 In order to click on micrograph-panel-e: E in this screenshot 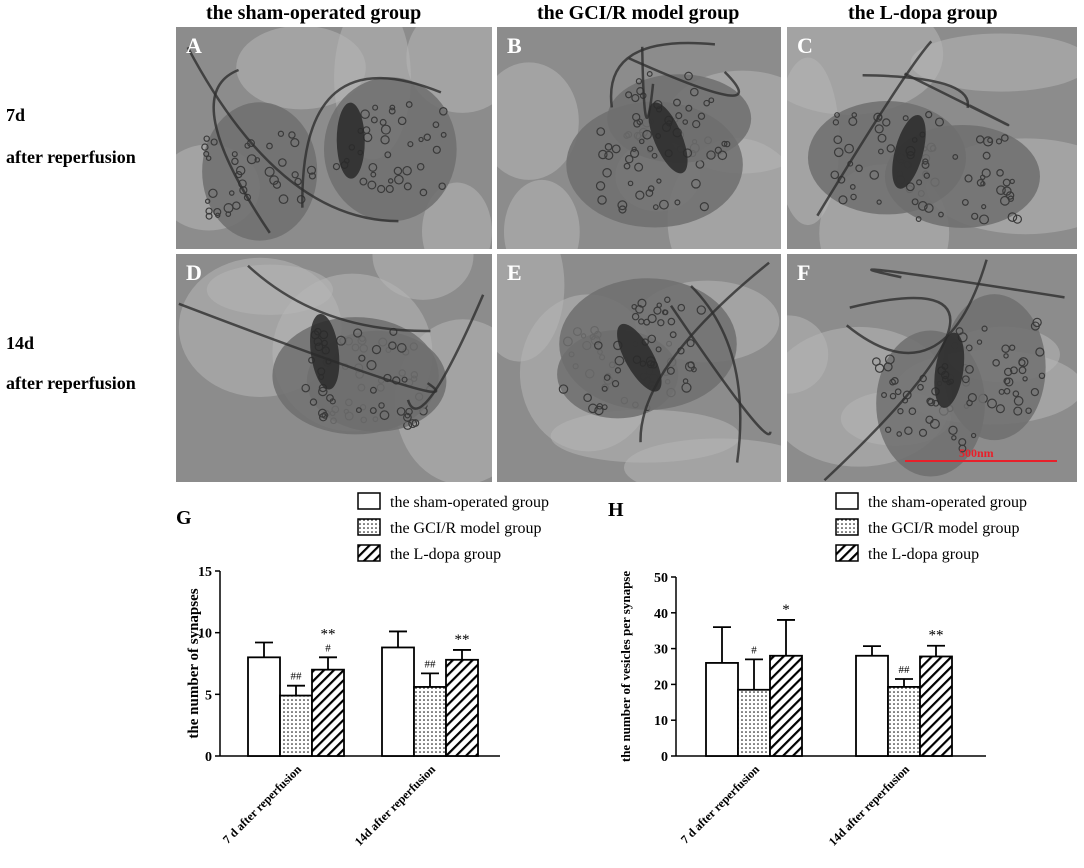, I will do `click(639, 368)`.